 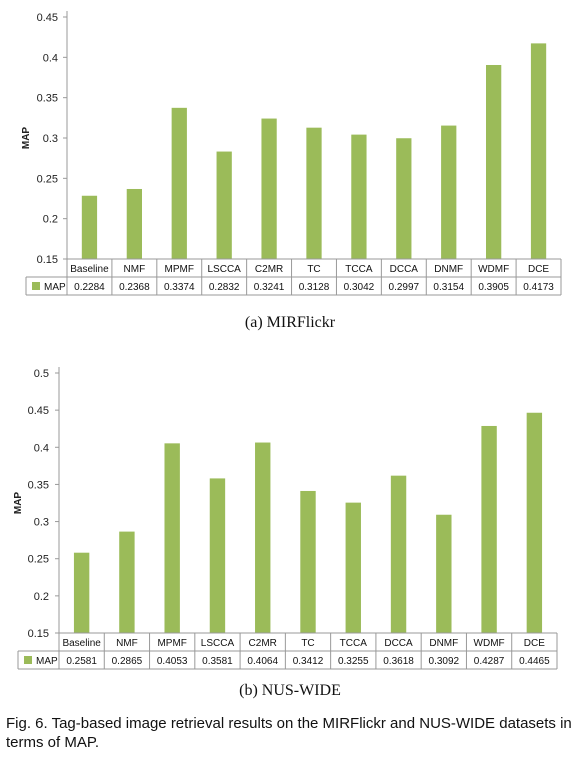 What do you see at coordinates (314, 287) in the screenshot?
I see `data-value-label: 0.3128` at bounding box center [314, 287].